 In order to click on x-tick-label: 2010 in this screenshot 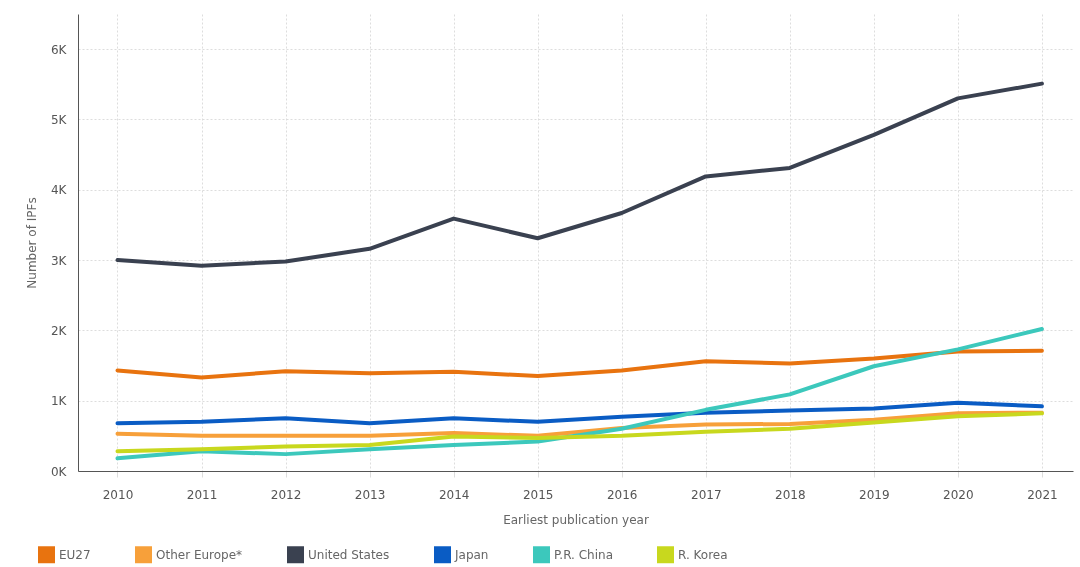, I will do `click(118, 494)`.